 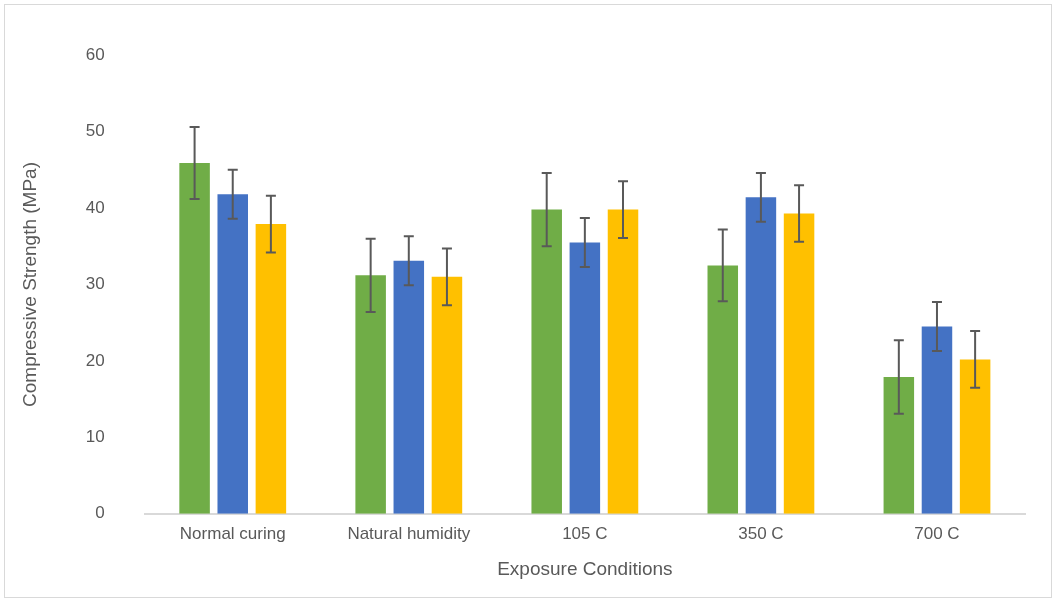 What do you see at coordinates (585, 533) in the screenshot?
I see `x-tick-label: 105 C` at bounding box center [585, 533].